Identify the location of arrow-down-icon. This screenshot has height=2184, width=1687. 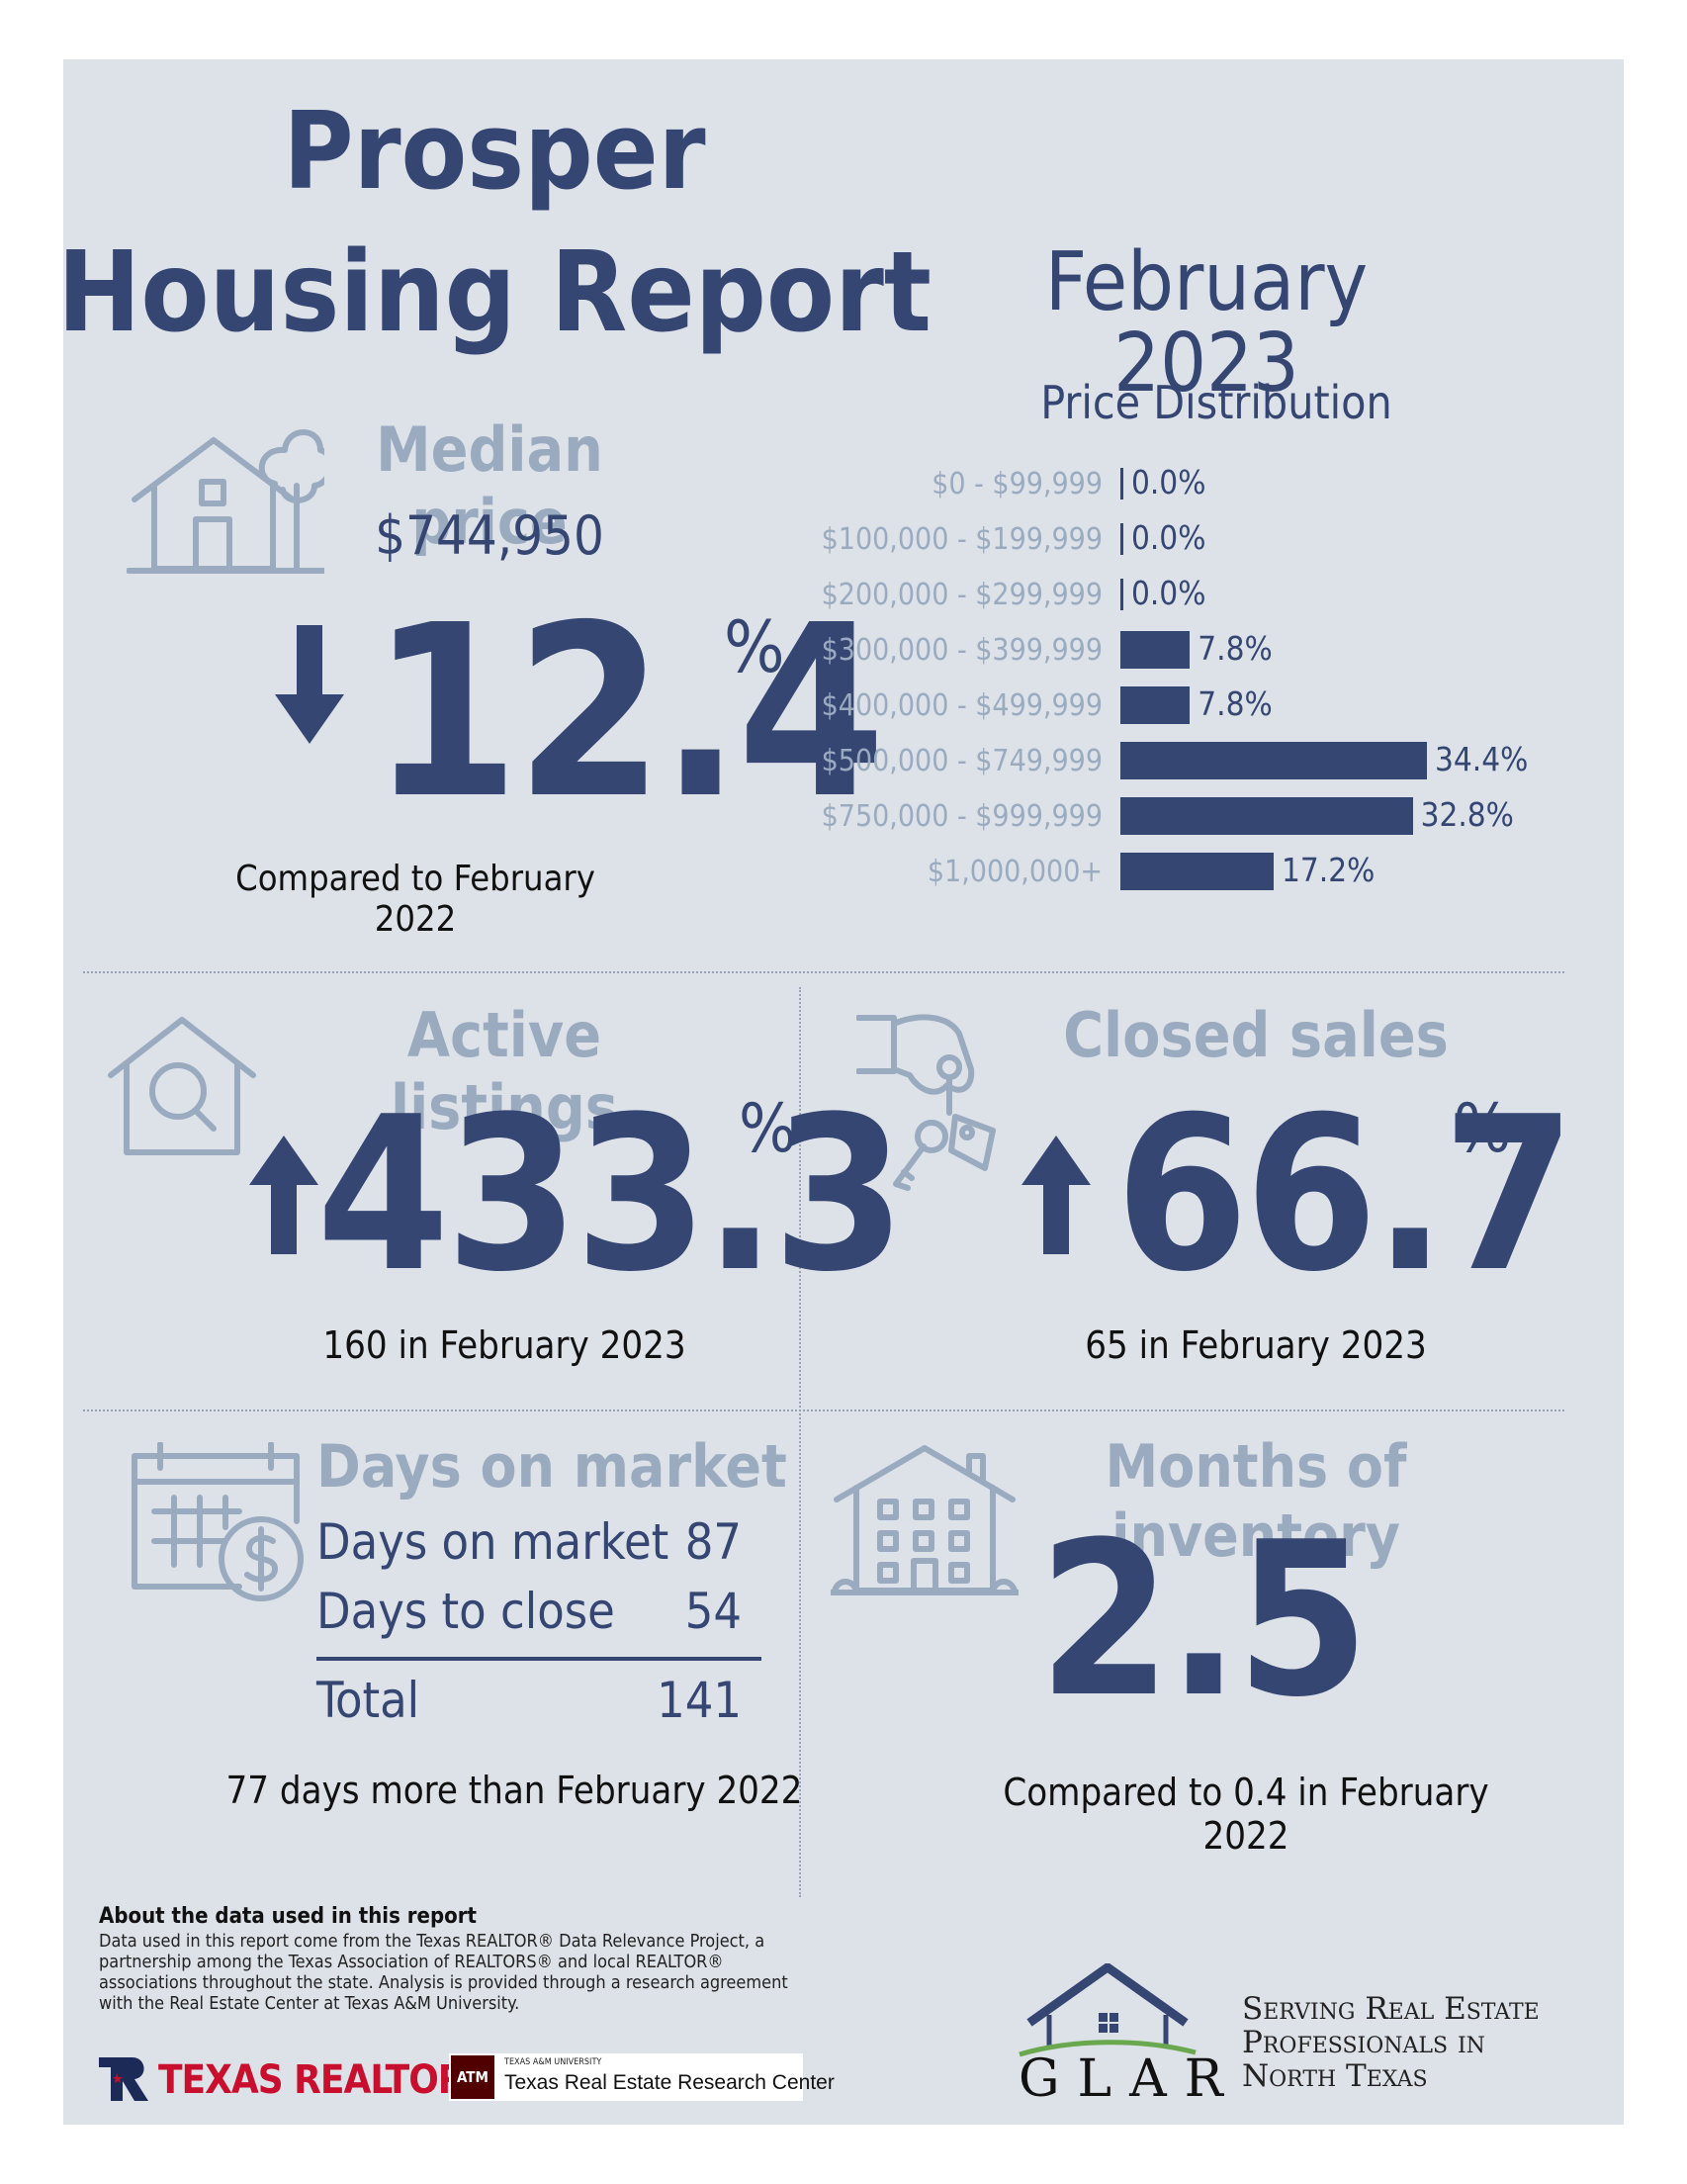
(309, 684).